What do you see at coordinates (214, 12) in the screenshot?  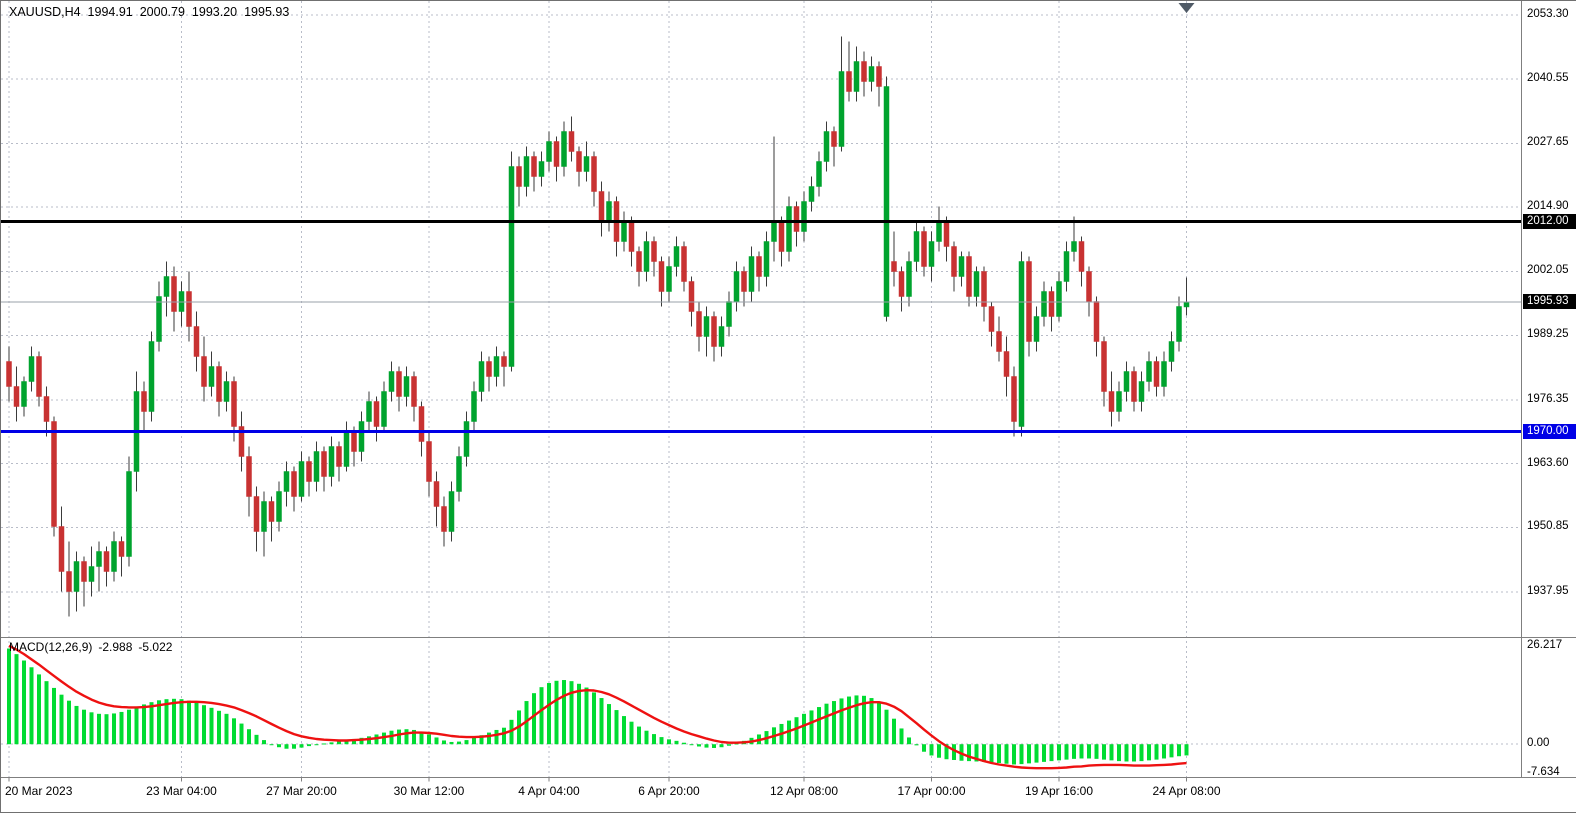 I see `ohlc-low-value: 1993.20` at bounding box center [214, 12].